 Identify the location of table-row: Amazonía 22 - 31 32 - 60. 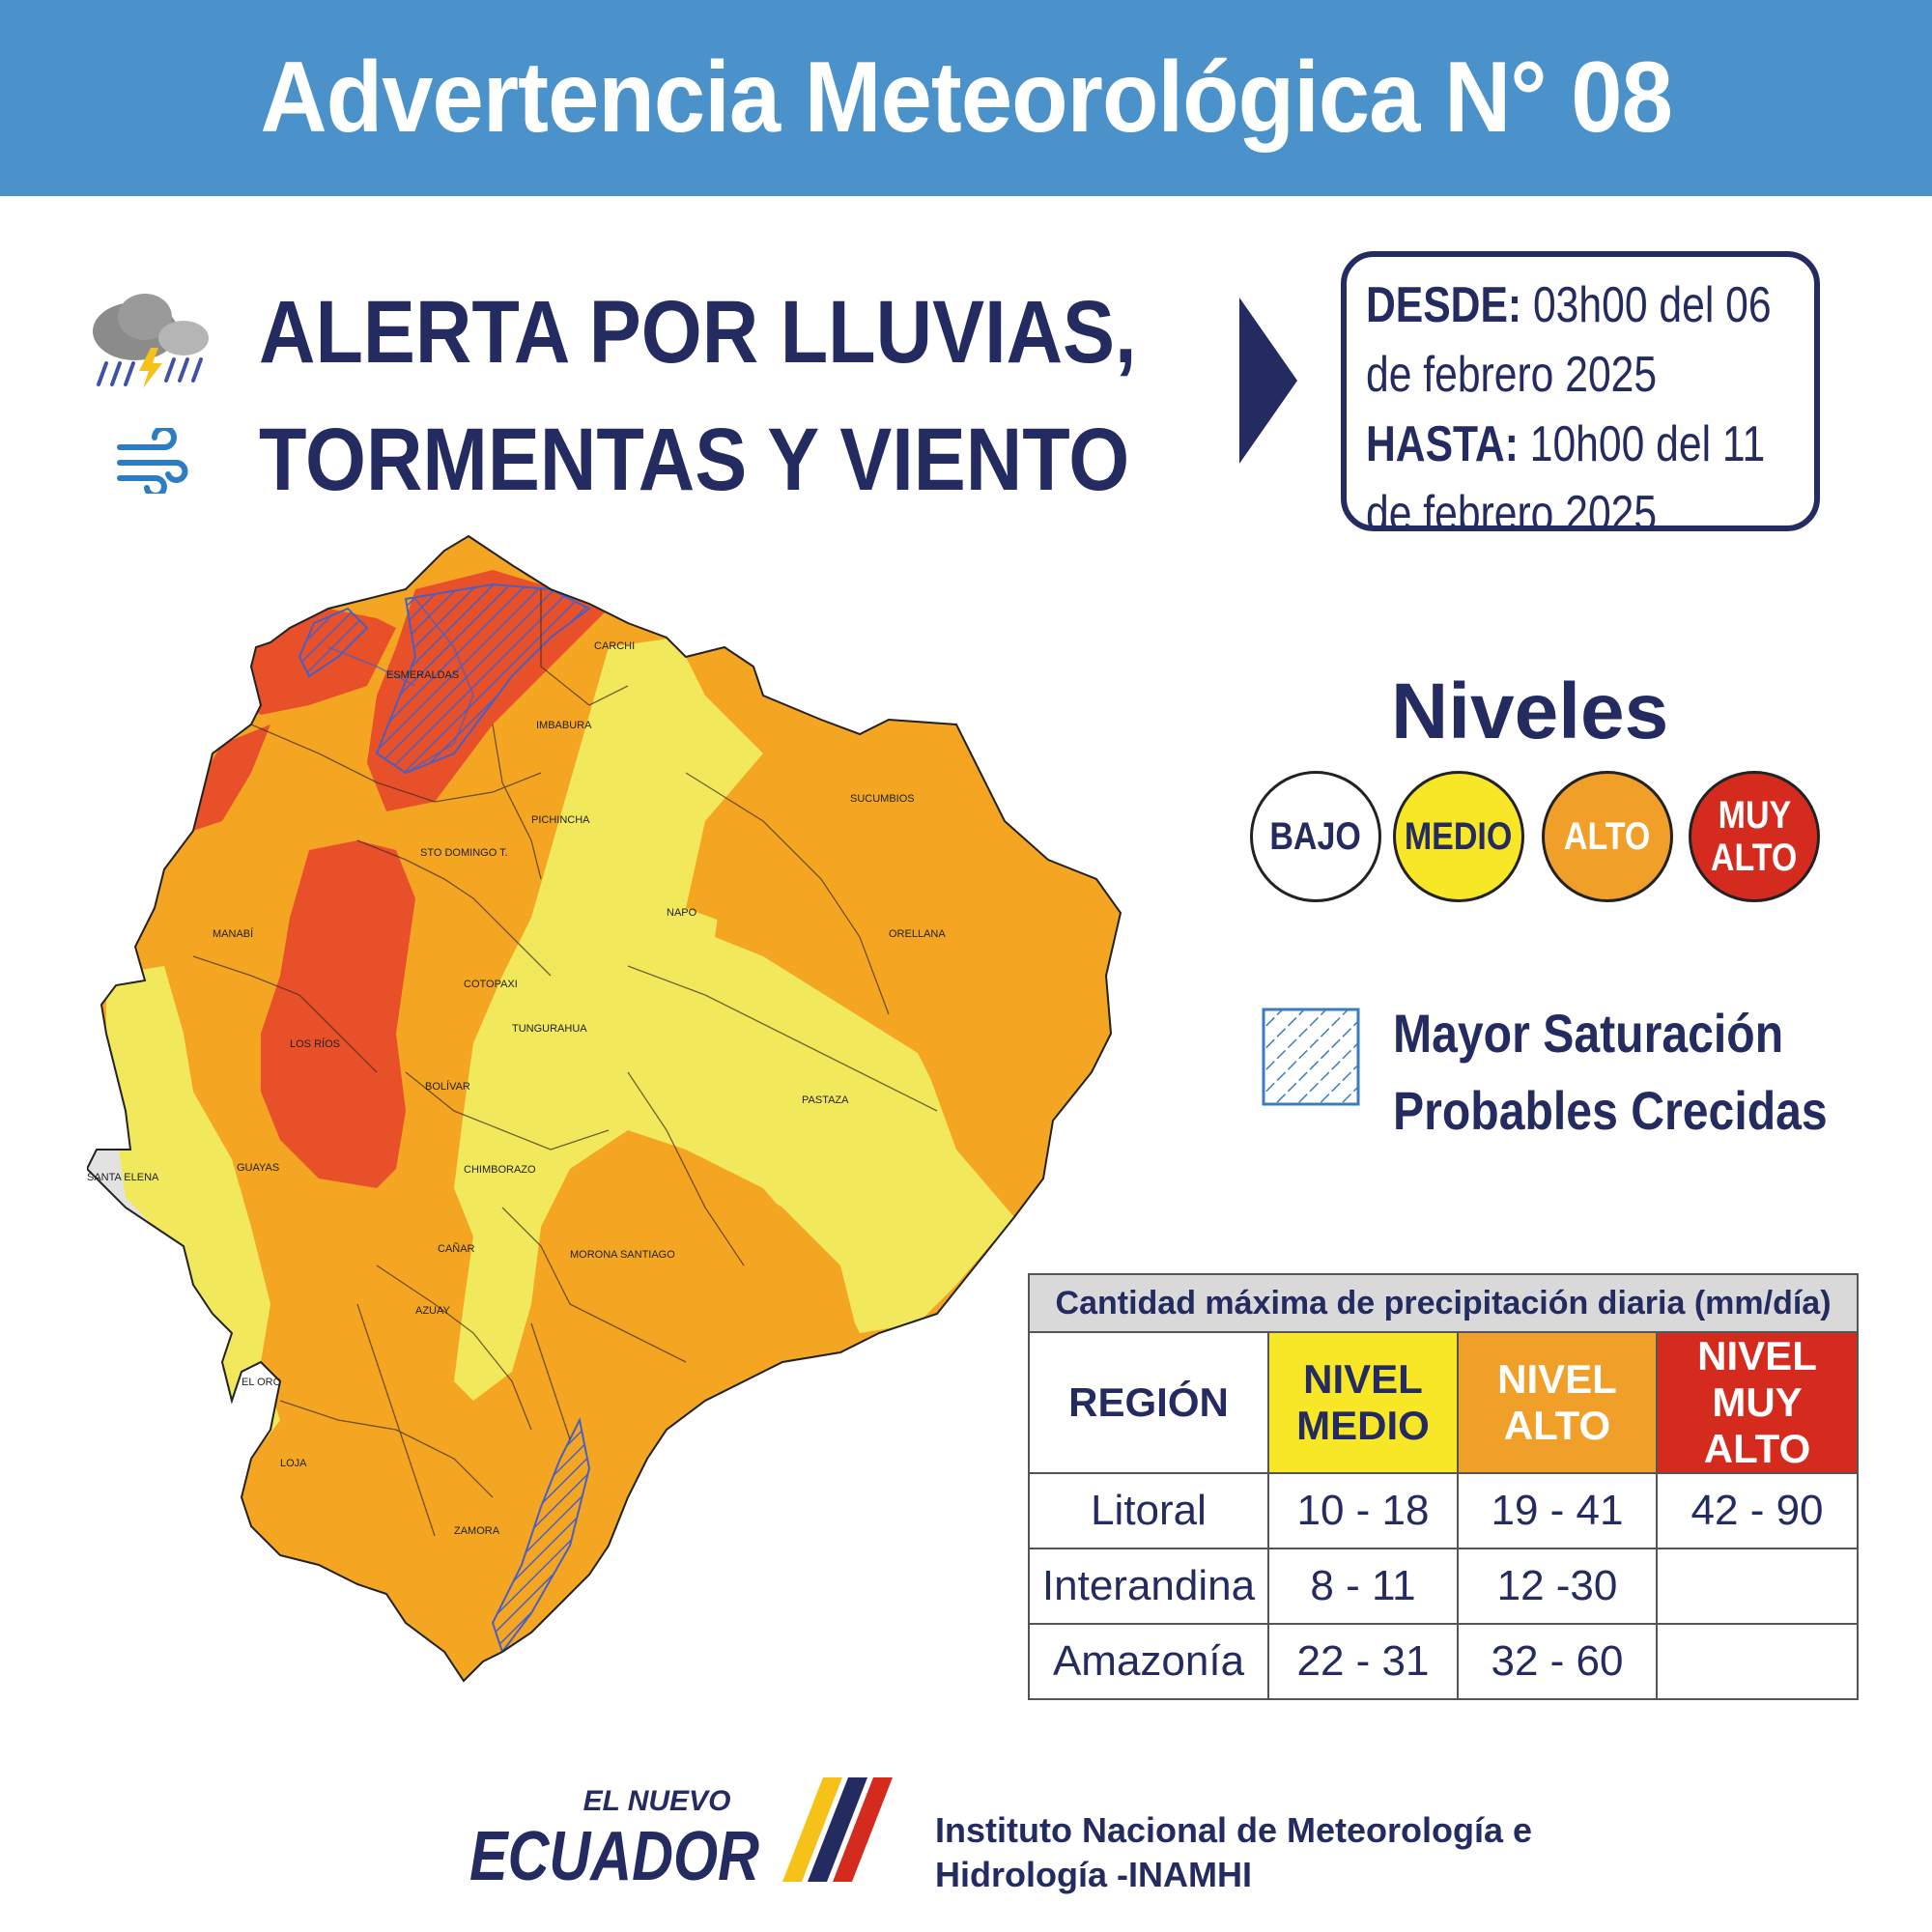
(1444, 1661).